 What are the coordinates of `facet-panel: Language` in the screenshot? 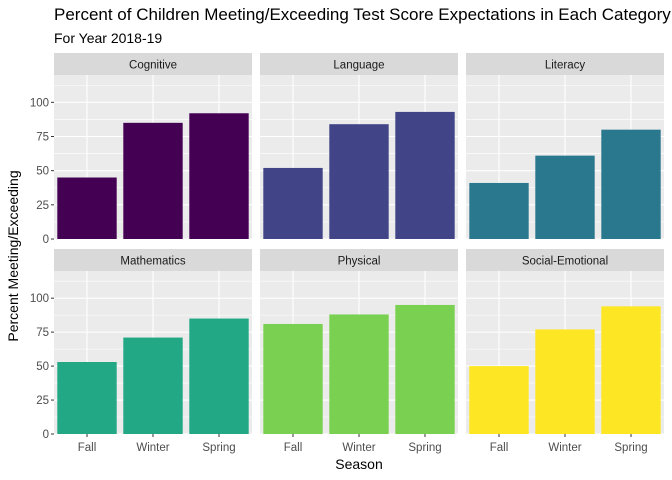 It's located at (359, 146).